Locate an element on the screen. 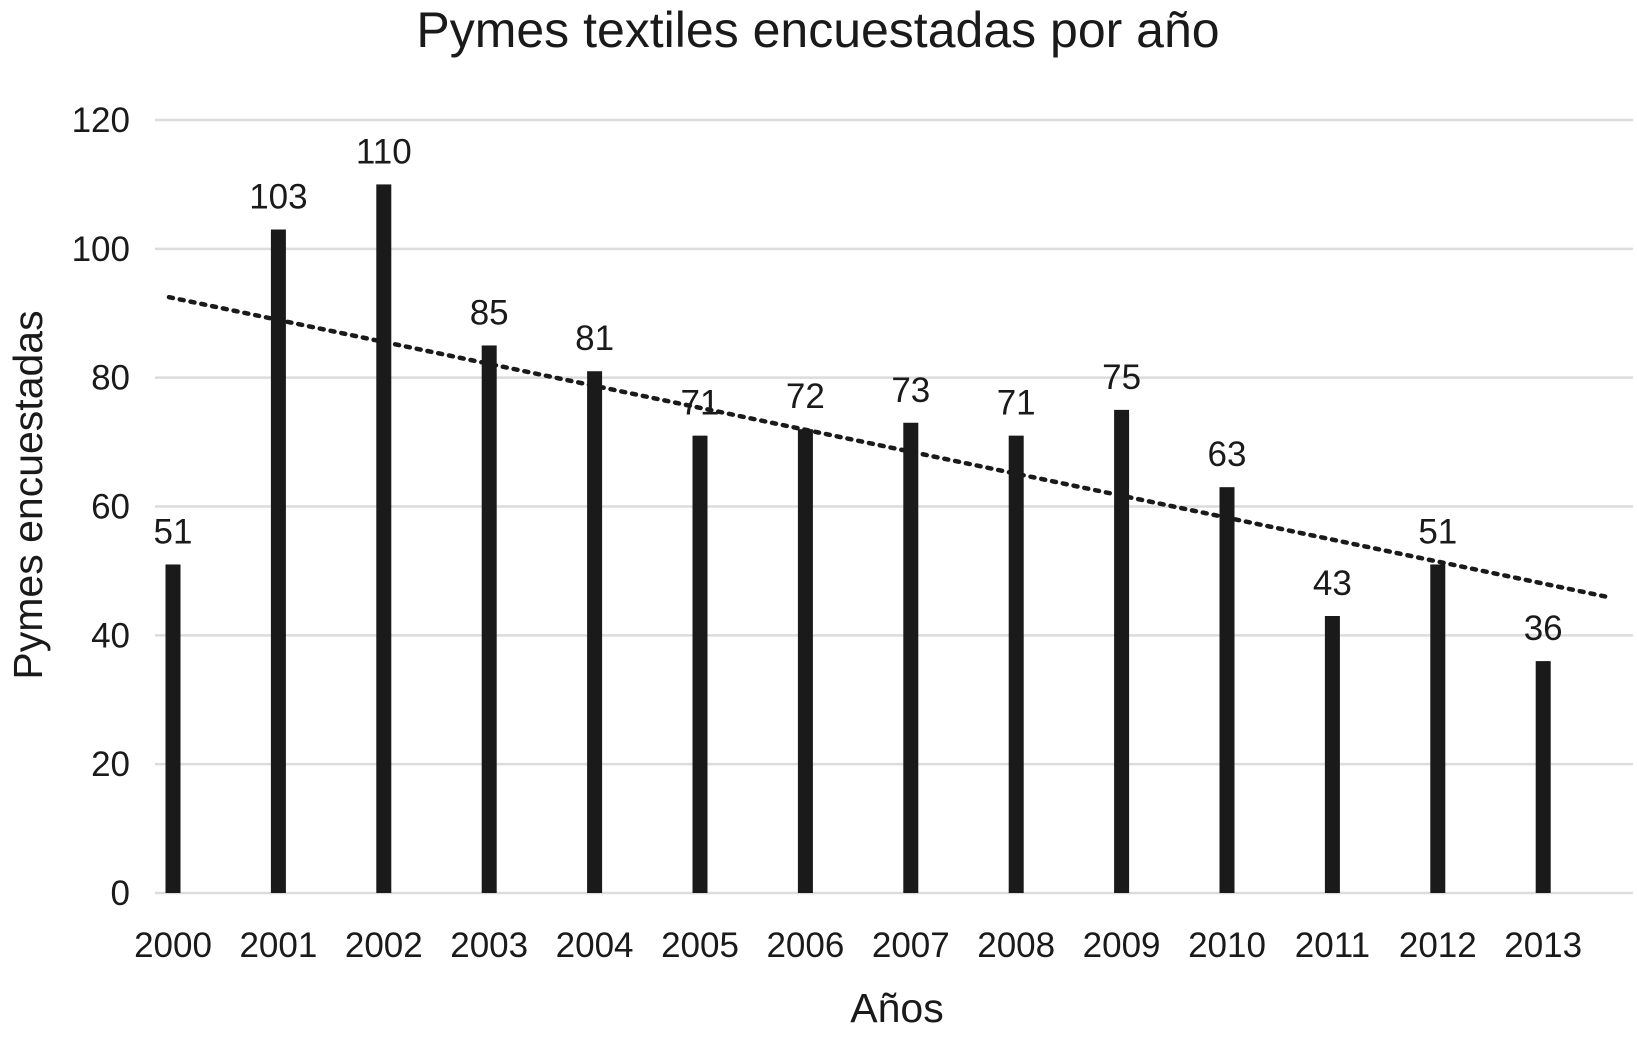 This screenshot has width=1637, height=1048. y-tick-label: 80 is located at coordinates (110, 378).